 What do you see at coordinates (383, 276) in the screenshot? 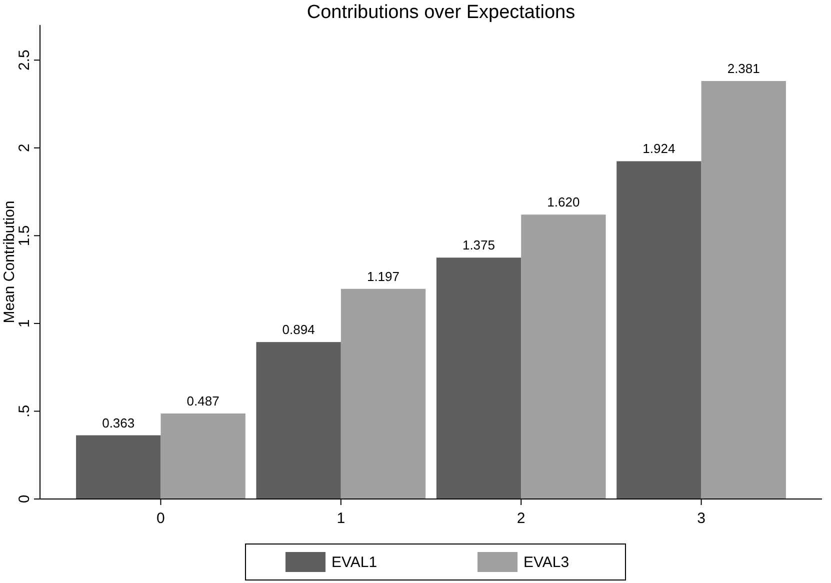
I see `data-label: 1.197` at bounding box center [383, 276].